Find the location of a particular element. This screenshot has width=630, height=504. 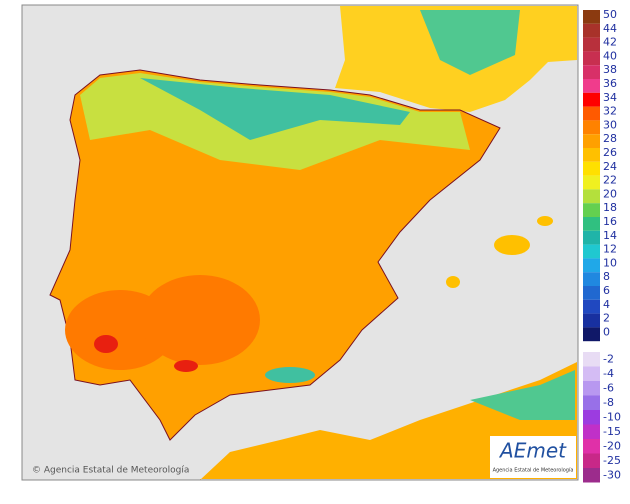

legend-label: 24 is located at coordinates (610, 166).